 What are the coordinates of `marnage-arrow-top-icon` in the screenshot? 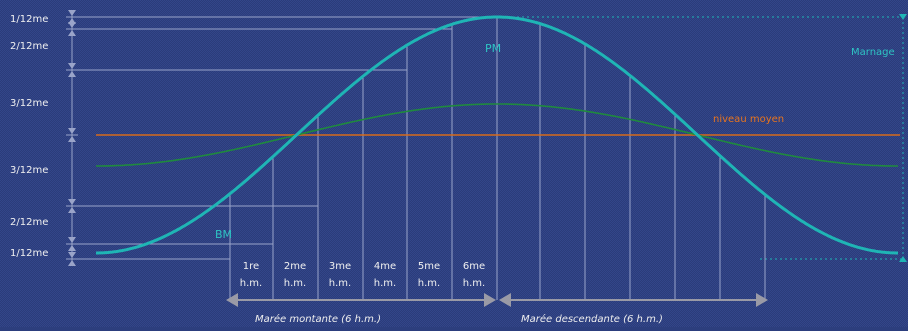 It's located at (903, 17).